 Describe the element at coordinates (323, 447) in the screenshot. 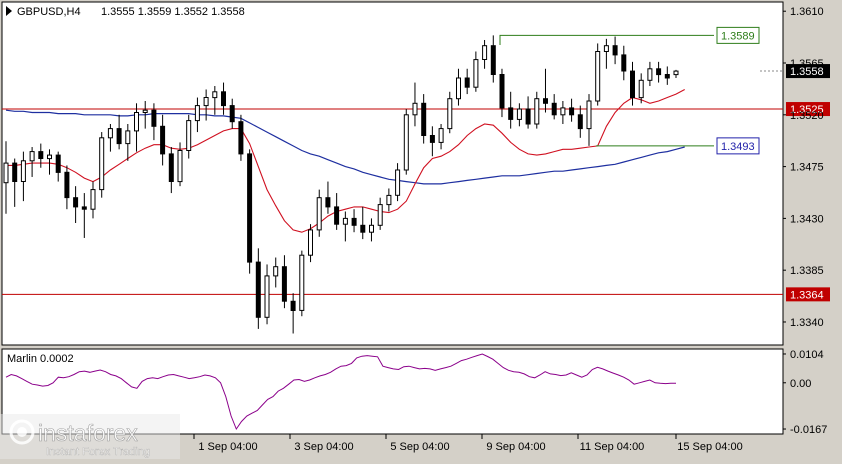

I see `x-tick-label: 3 Sep 04:00` at that location.